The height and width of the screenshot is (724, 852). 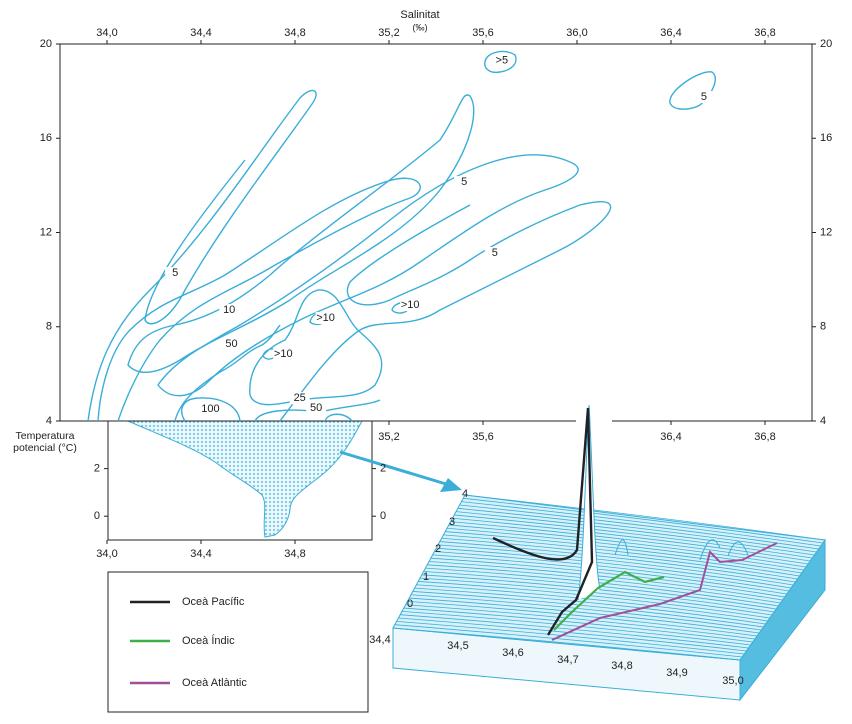 What do you see at coordinates (426, 577) in the screenshot?
I see `surface-z-label: 1` at bounding box center [426, 577].